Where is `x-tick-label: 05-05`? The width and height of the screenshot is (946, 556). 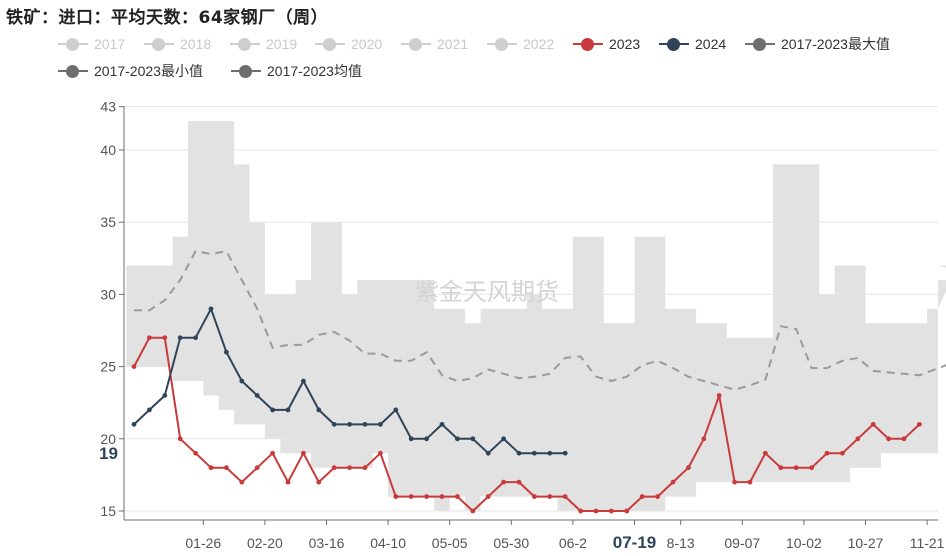
x-tick-label: 05-05 is located at coordinates (450, 543).